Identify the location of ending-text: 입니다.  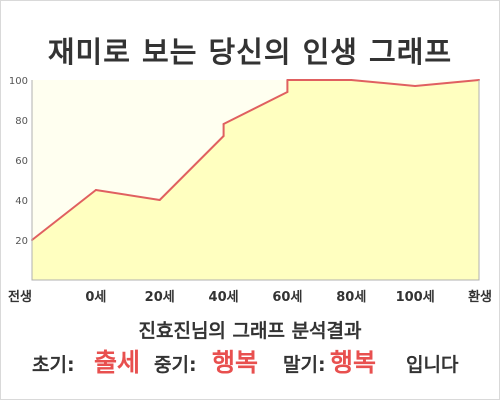
(432, 365).